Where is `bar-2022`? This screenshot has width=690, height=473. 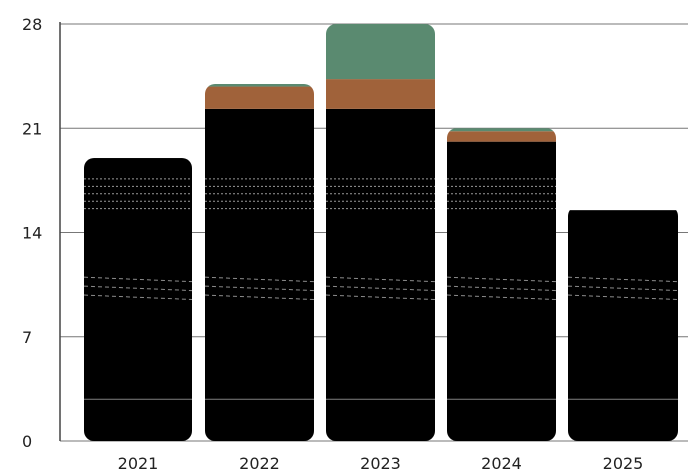
bar-2022 is located at coordinates (259, 262).